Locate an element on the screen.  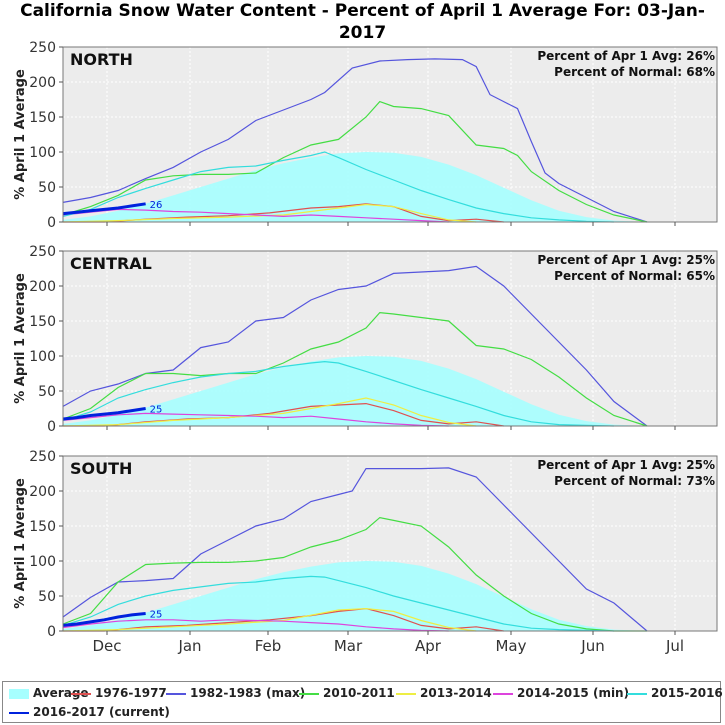
legend-label: 1982-1983 (max) is located at coordinates (248, 693).